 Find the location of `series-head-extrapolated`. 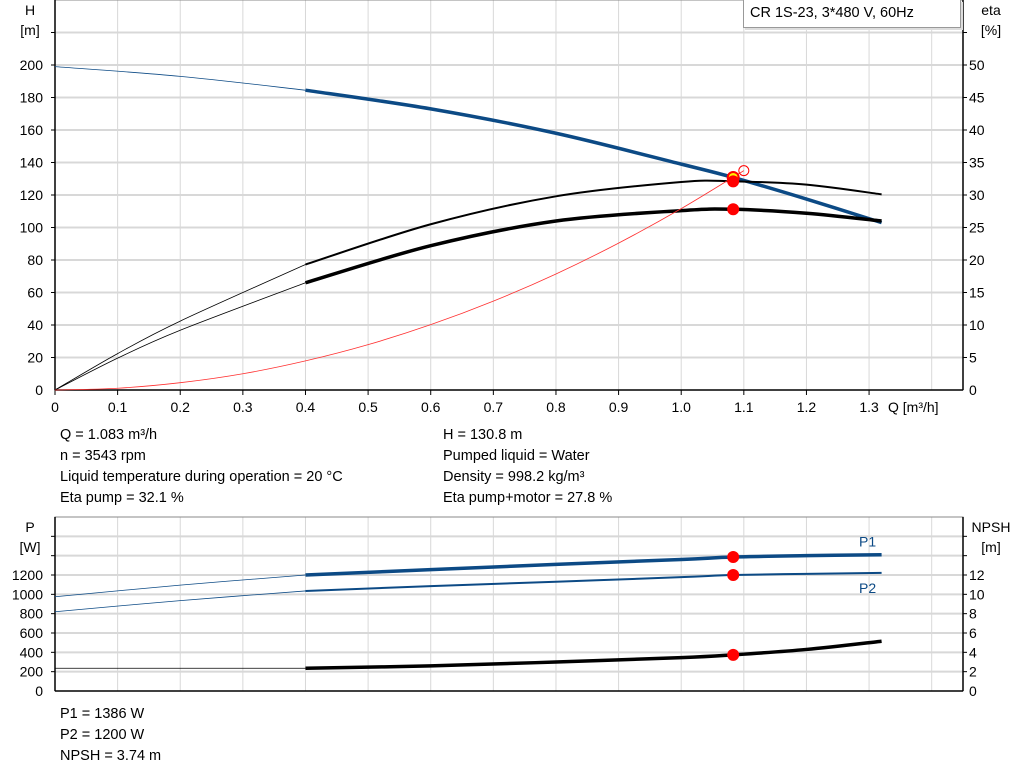

series-head-extrapolated is located at coordinates (180, 78).